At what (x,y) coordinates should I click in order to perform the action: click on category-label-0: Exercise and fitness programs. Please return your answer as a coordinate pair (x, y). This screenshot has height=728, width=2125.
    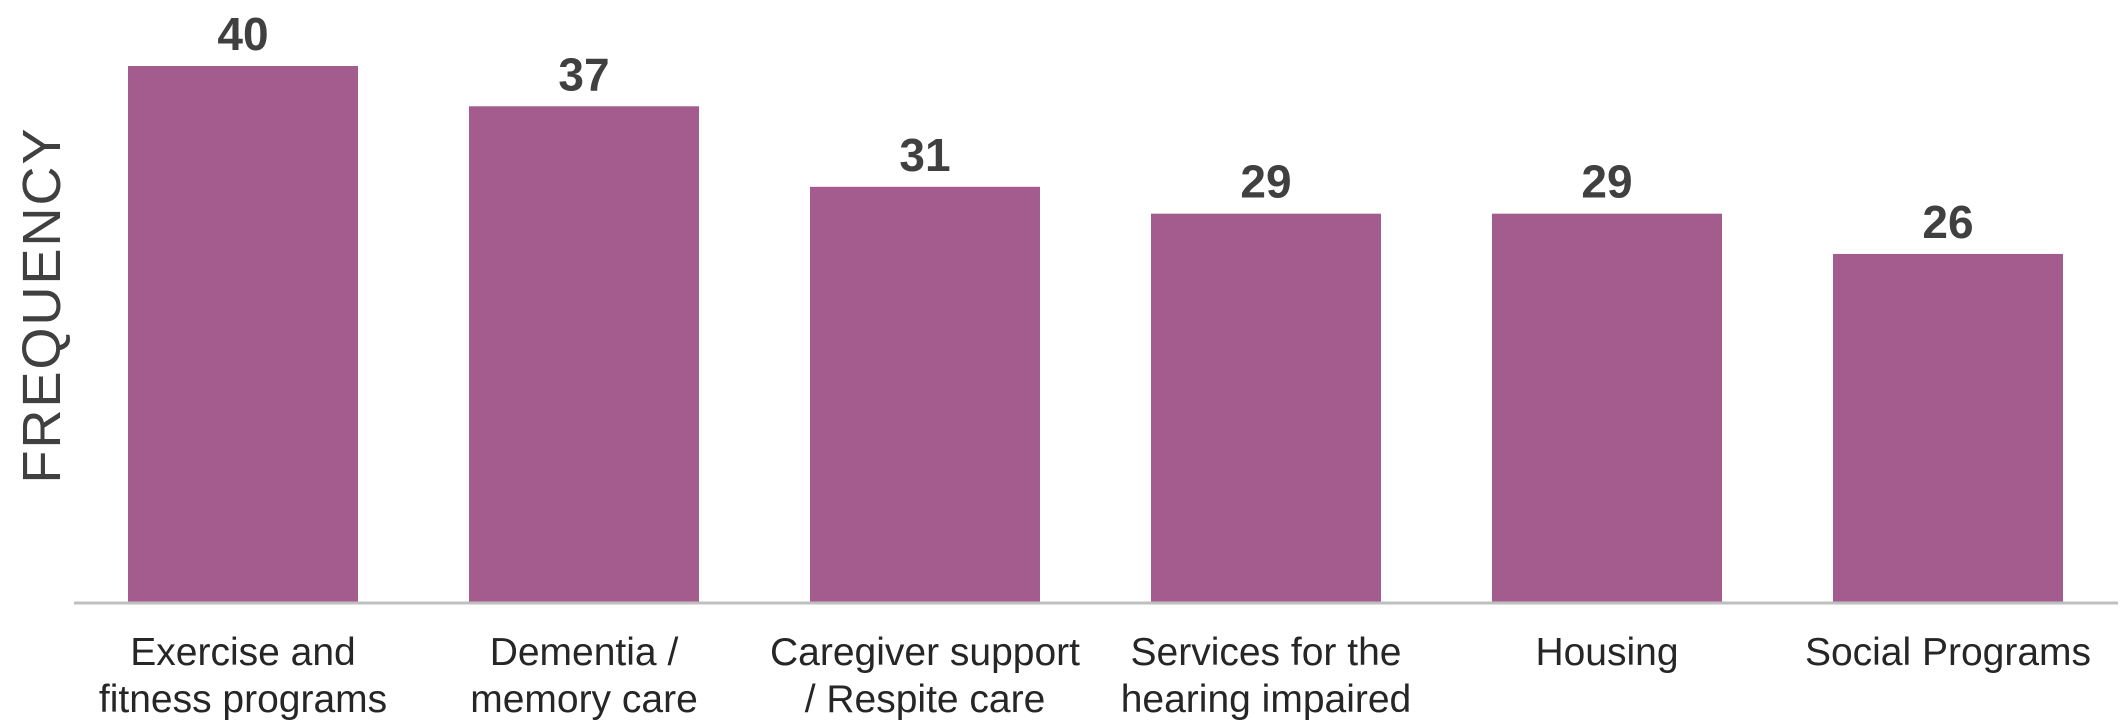
    Looking at the image, I should click on (243, 676).